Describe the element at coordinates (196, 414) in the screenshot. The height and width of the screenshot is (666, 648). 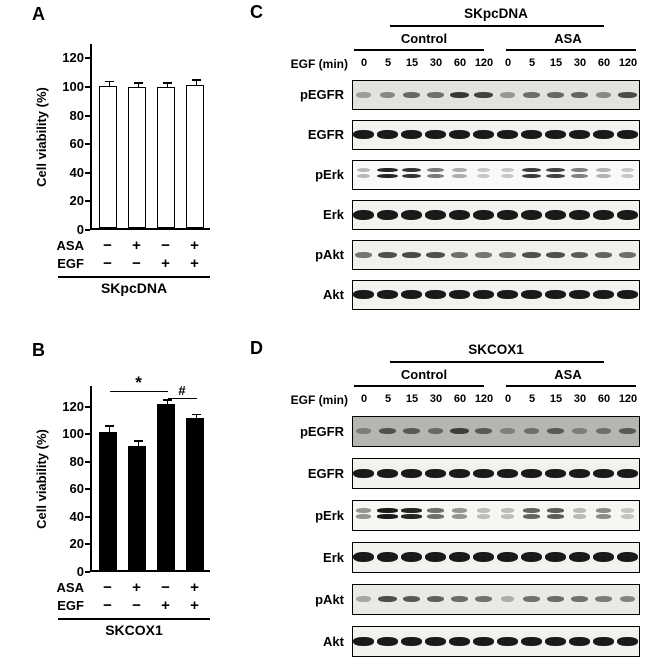
I see `error-bar-cap` at that location.